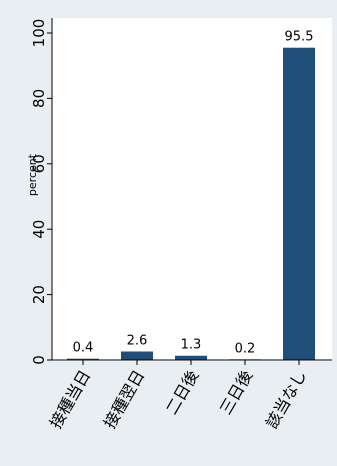  What do you see at coordinates (32, 174) in the screenshot?
I see `y-axis-title: percent` at bounding box center [32, 174].